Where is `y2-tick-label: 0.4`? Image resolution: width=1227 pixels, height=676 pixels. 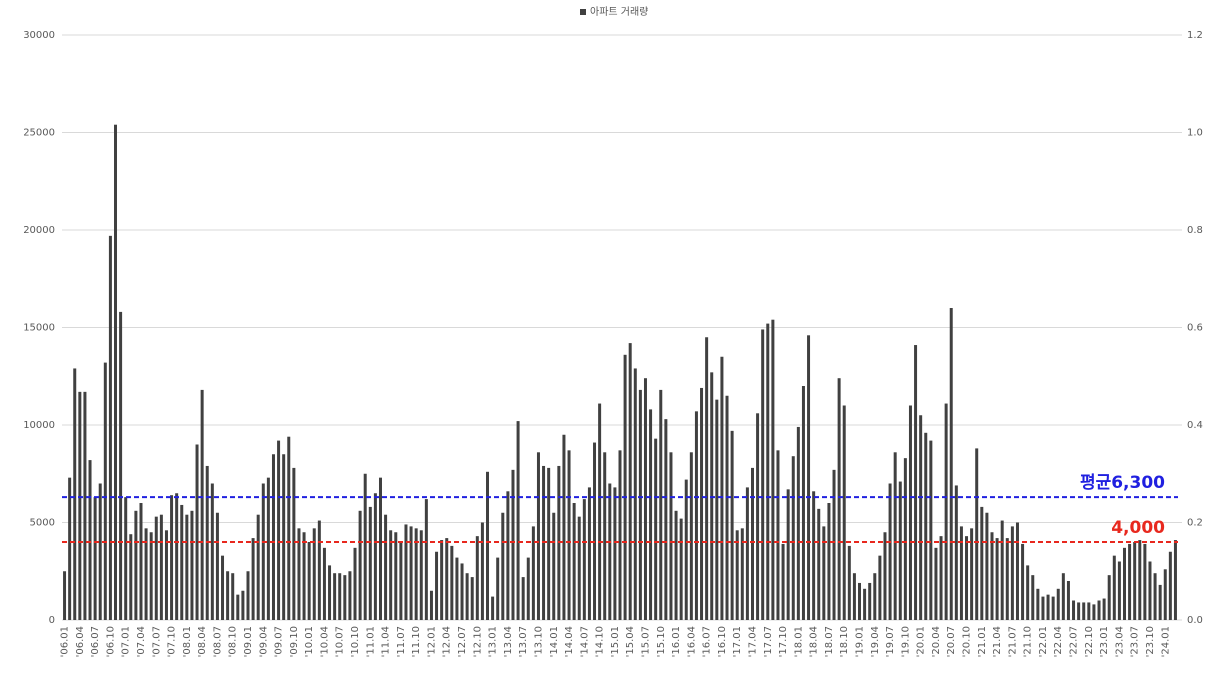
y2-tick-label: 0.4 is located at coordinates (1195, 425).